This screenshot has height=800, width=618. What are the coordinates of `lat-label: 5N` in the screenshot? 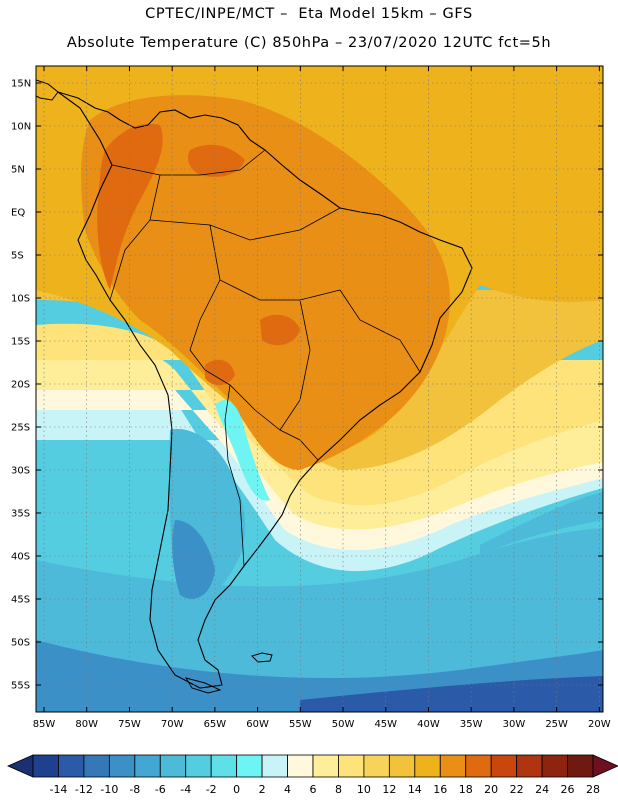 It's located at (18, 170).